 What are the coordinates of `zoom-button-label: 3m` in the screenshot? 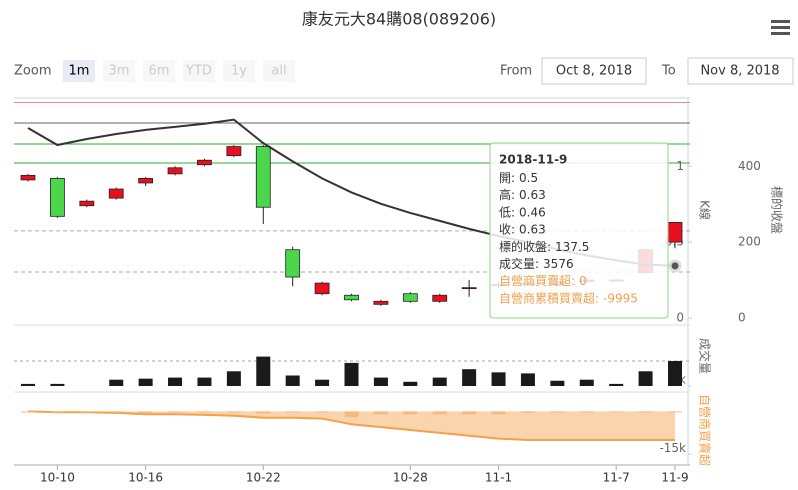 It's located at (119, 71).